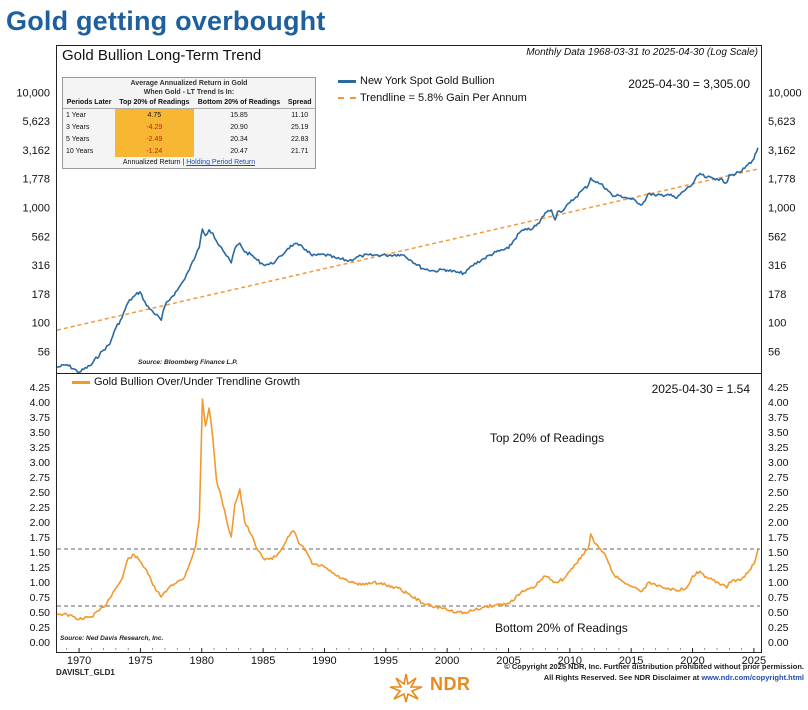  I want to click on chart-code: DAVISLT_GLD1, so click(85, 672).